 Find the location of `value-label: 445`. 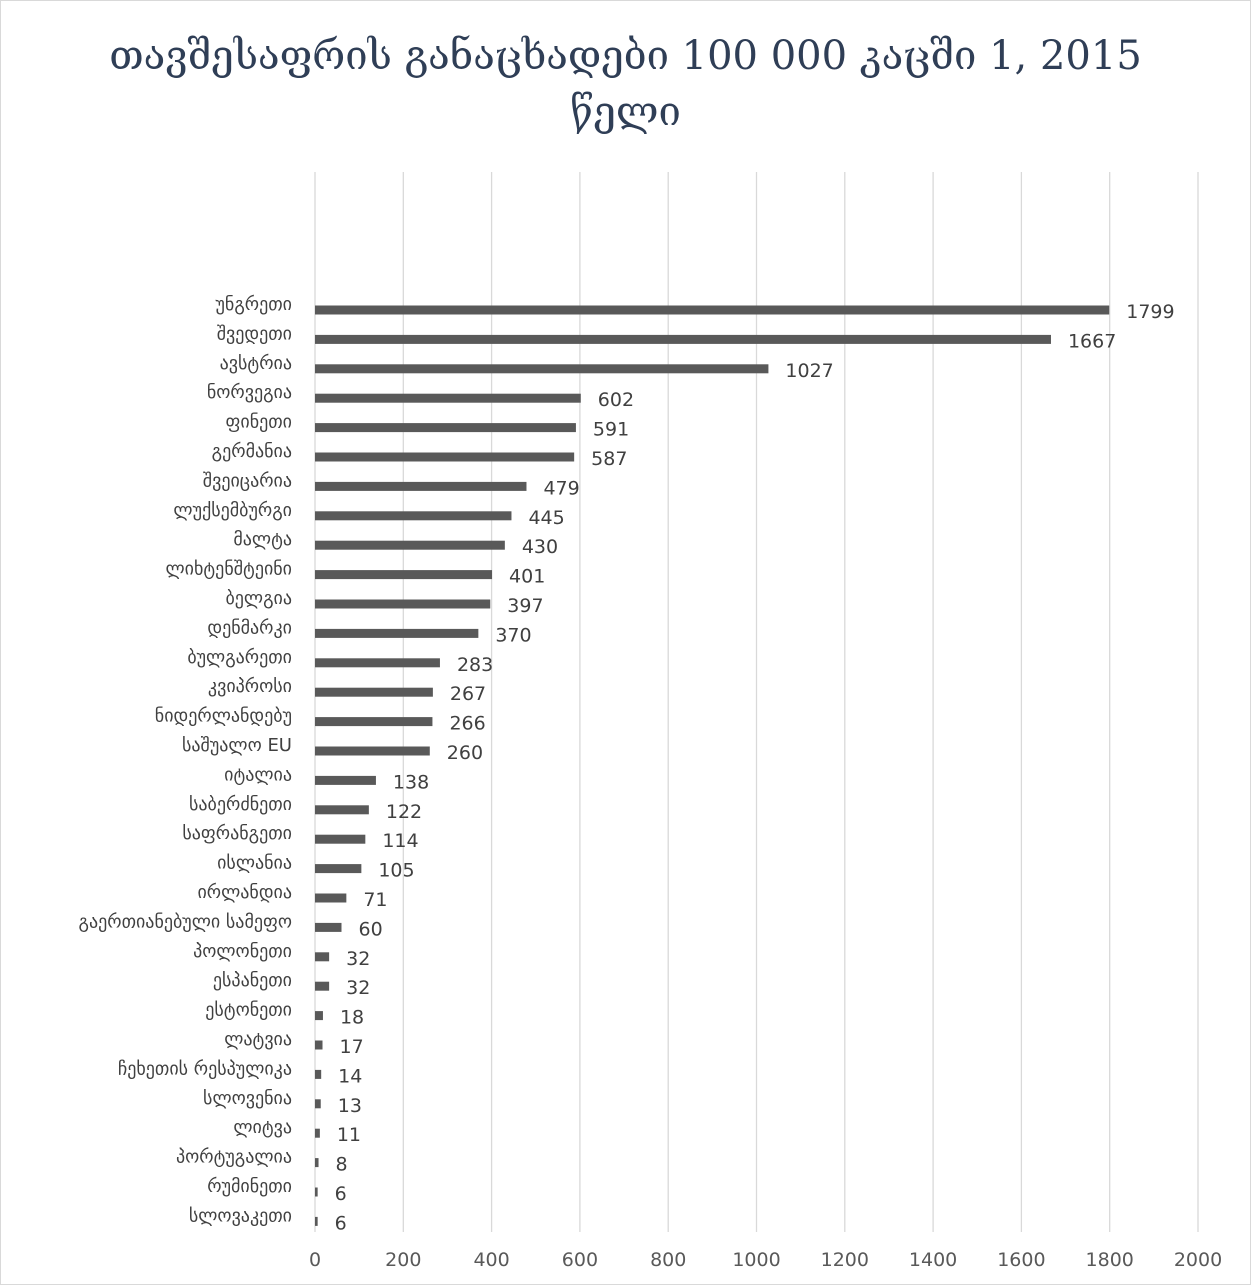

value-label: 445 is located at coordinates (546, 518).